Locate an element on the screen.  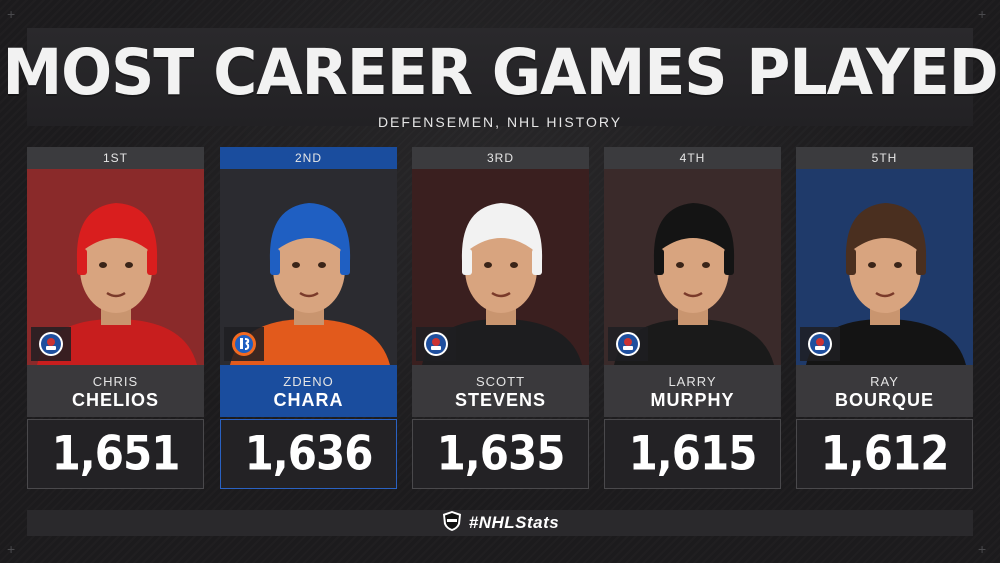
hashtag: #NHLStats is located at coordinates (514, 522).